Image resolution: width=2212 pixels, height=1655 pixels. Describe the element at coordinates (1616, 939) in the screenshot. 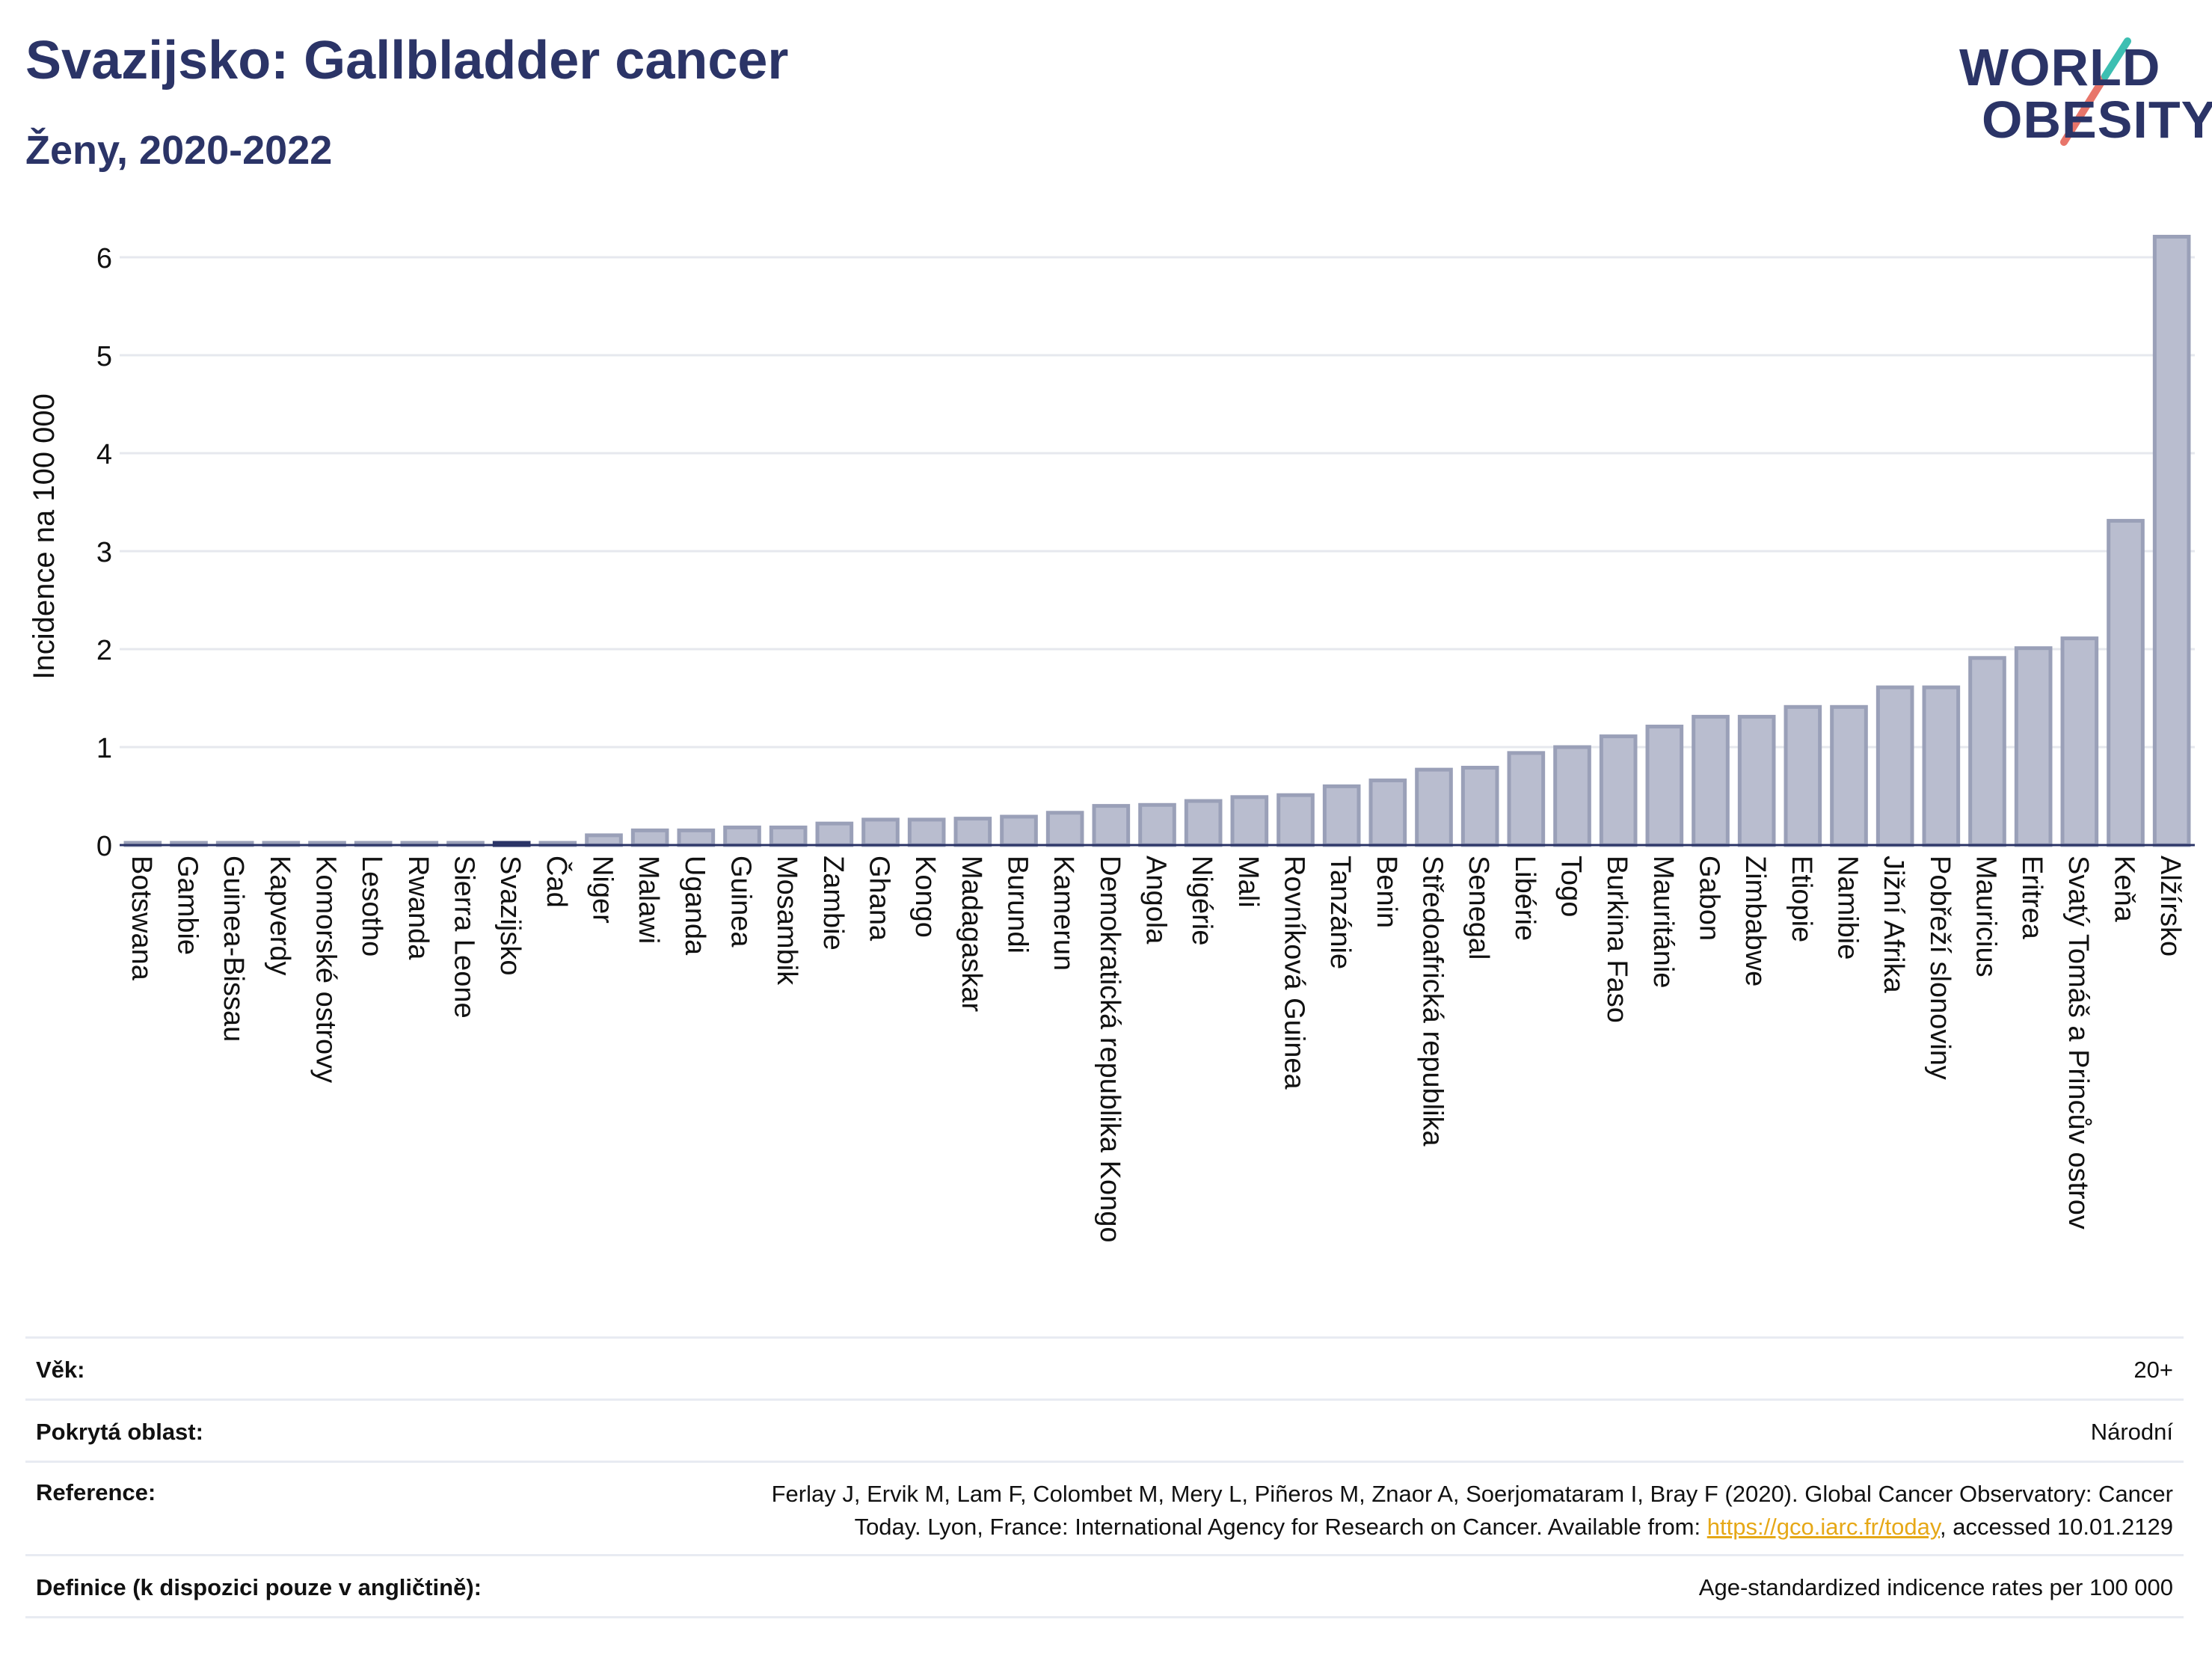

I see `x-tick-label: Burkina Faso` at that location.